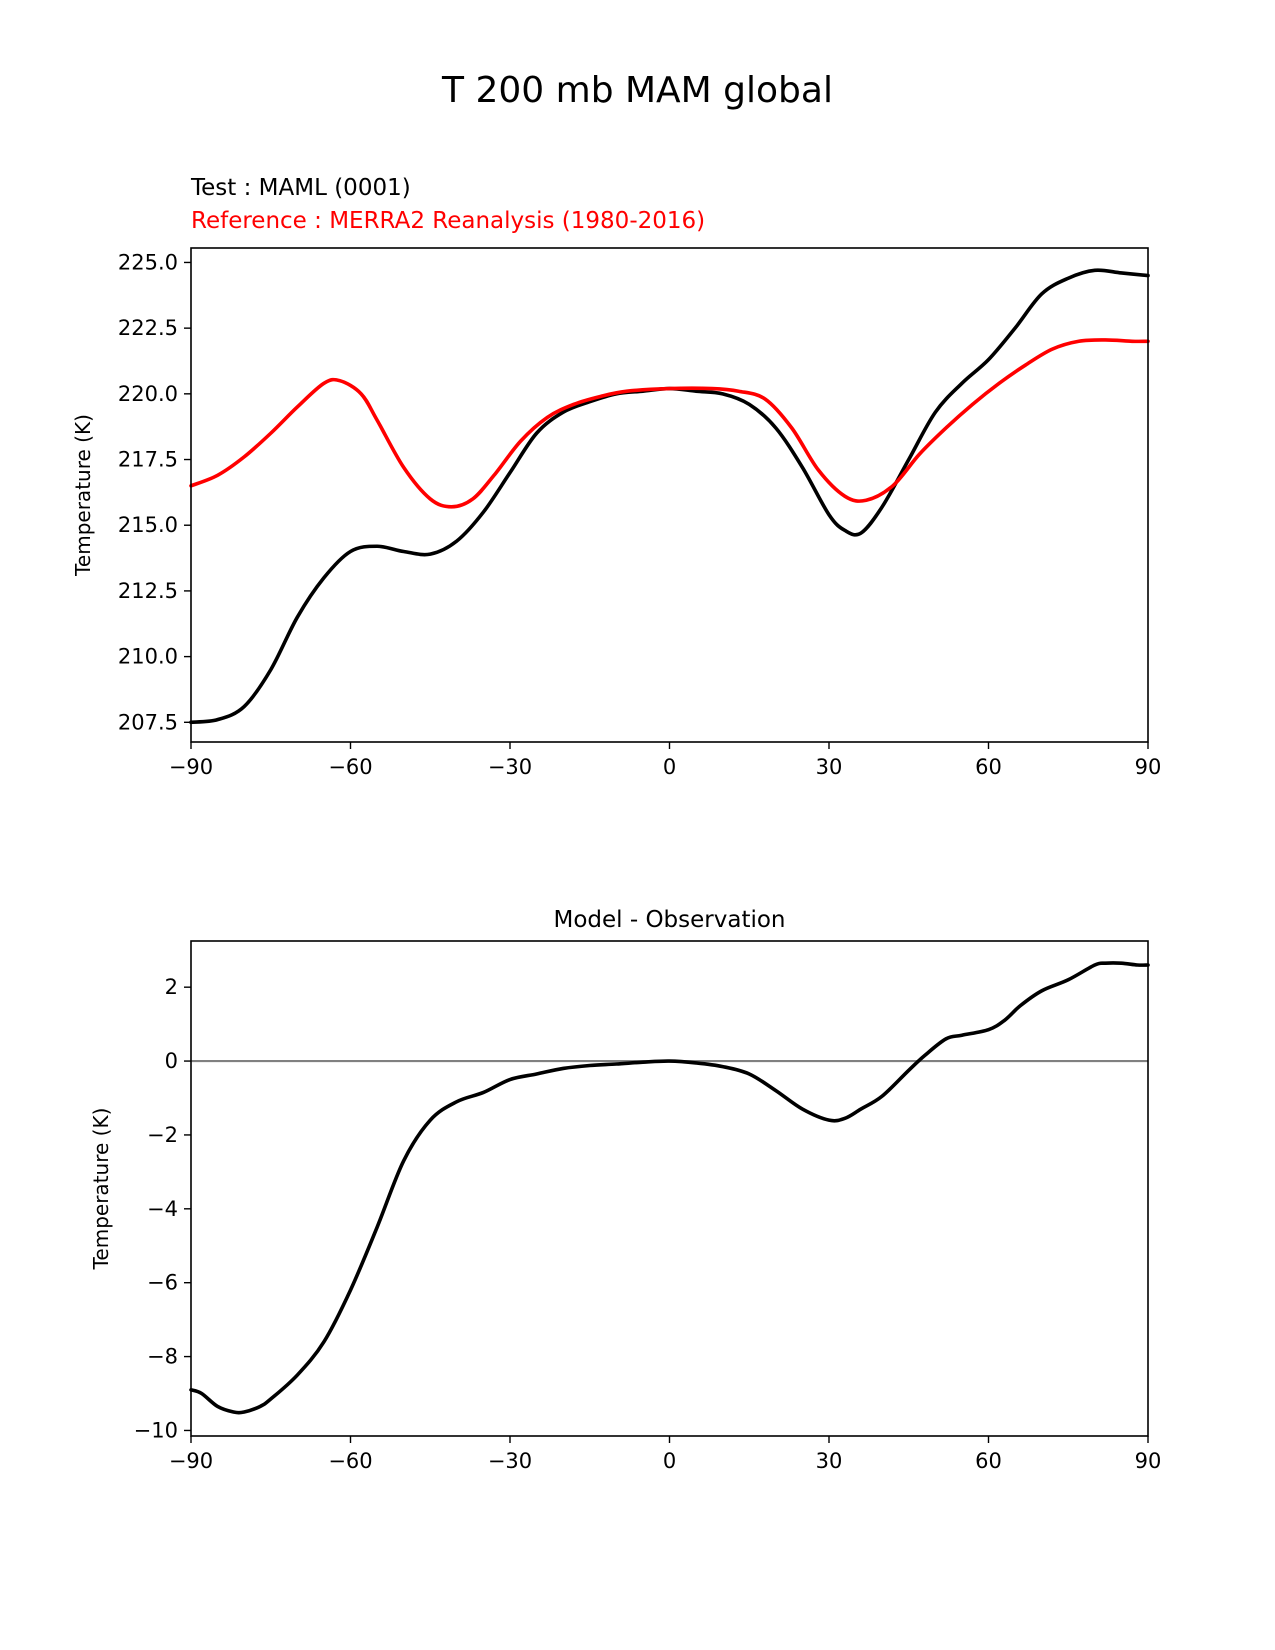 This screenshot has width=1275, height=1650. What do you see at coordinates (162, 1357) in the screenshot?
I see `y-tick-label: −8` at bounding box center [162, 1357].